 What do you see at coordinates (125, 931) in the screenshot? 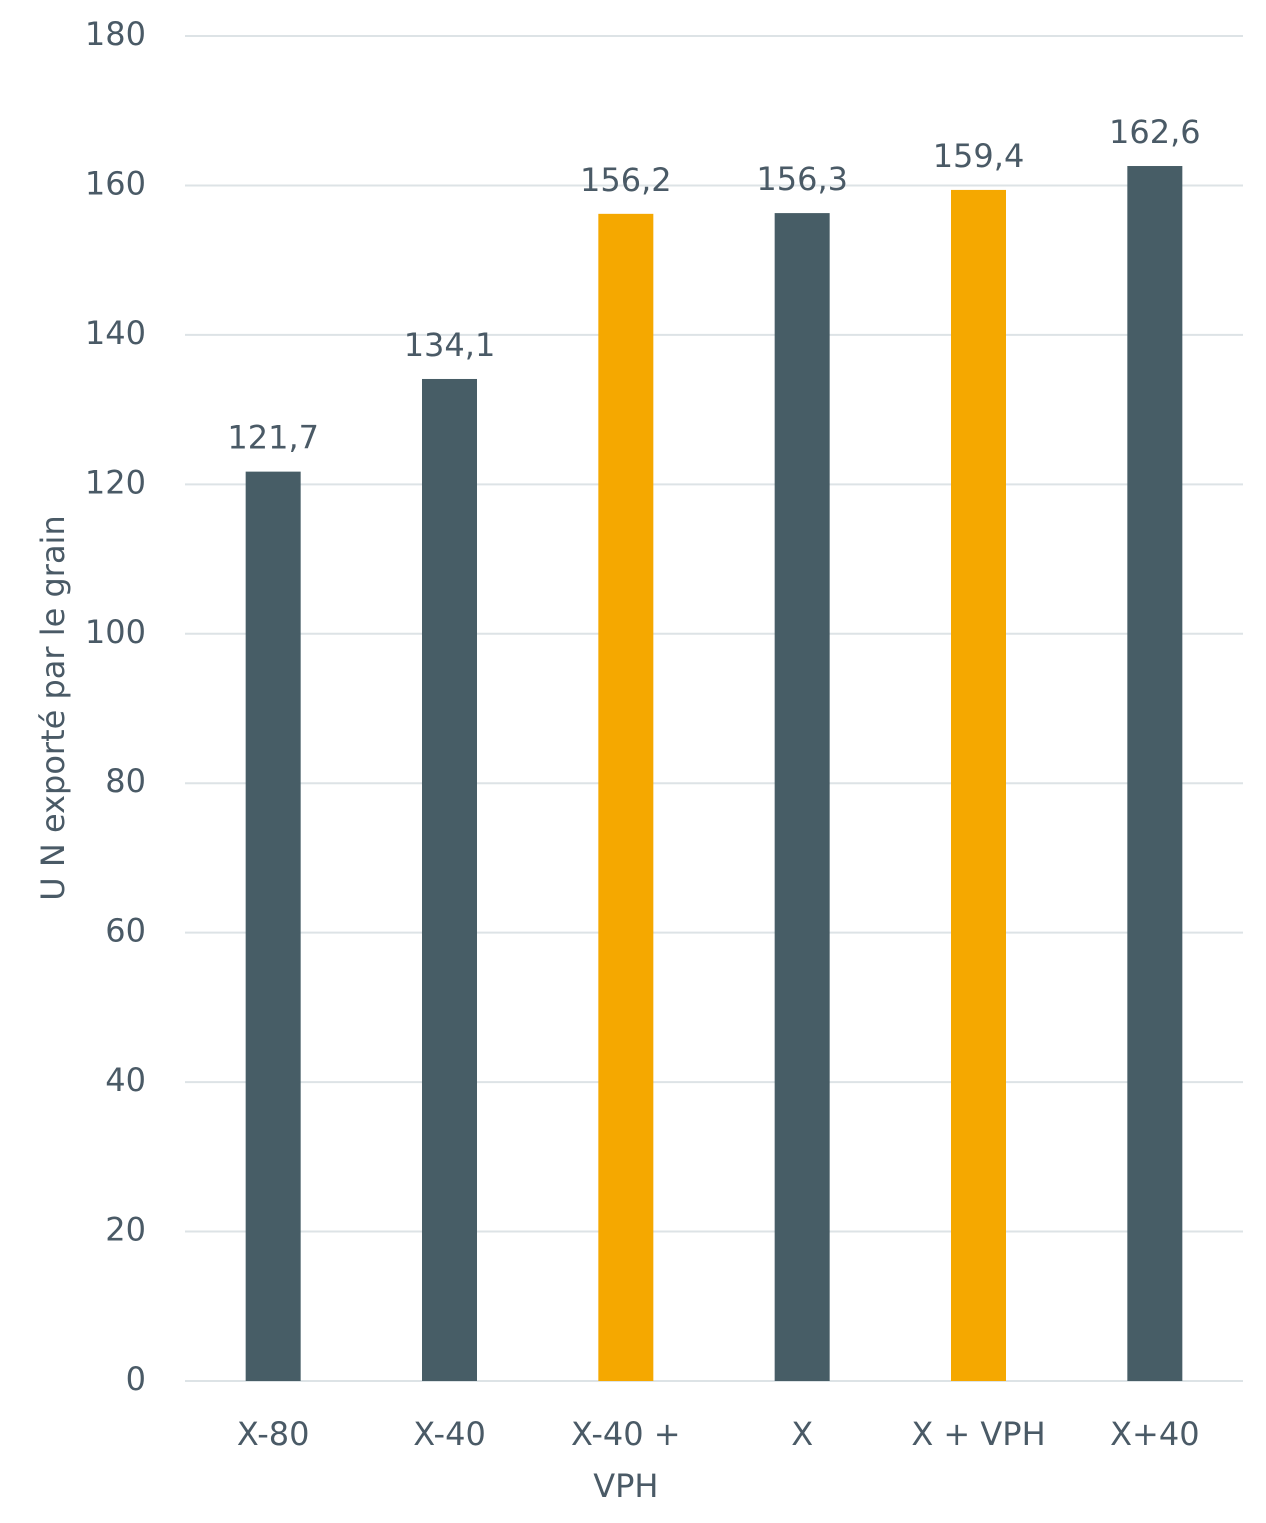
I see `y-tick-label: 60` at bounding box center [125, 931].